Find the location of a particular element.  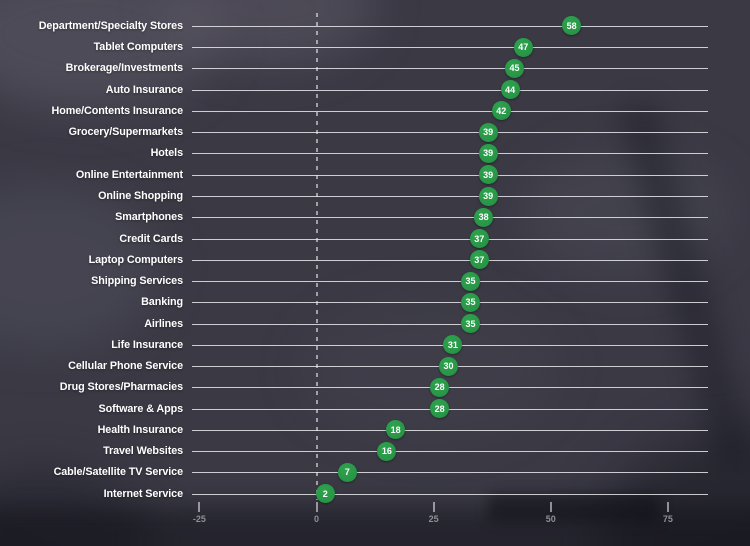

data-point-marker: 30 is located at coordinates (448, 366).